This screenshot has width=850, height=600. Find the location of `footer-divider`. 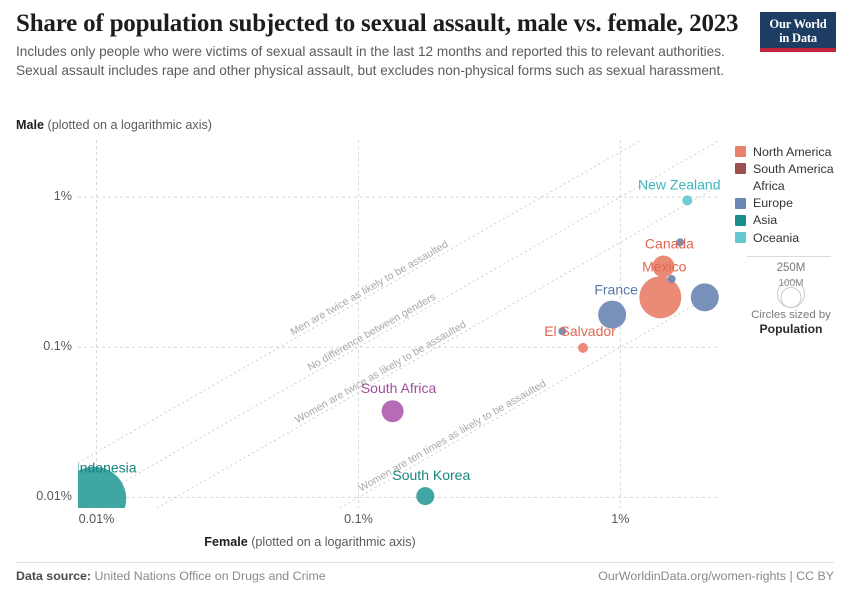

footer-divider is located at coordinates (425, 562).